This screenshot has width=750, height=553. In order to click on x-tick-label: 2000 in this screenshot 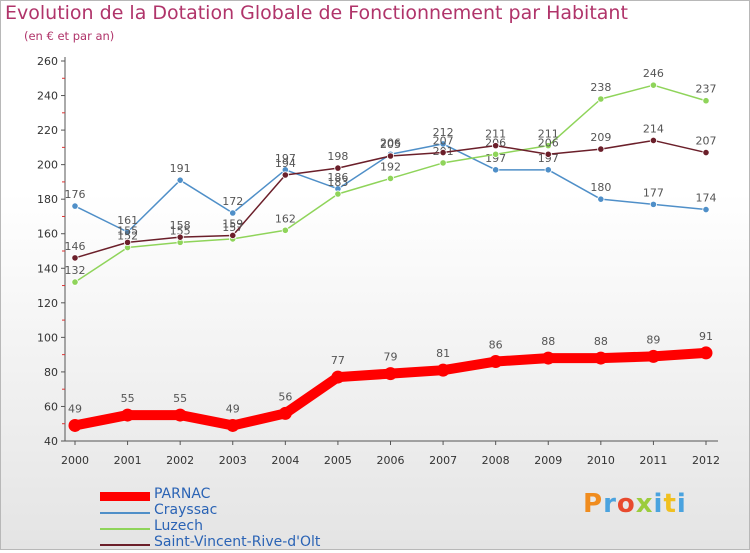, I will do `click(75, 460)`.